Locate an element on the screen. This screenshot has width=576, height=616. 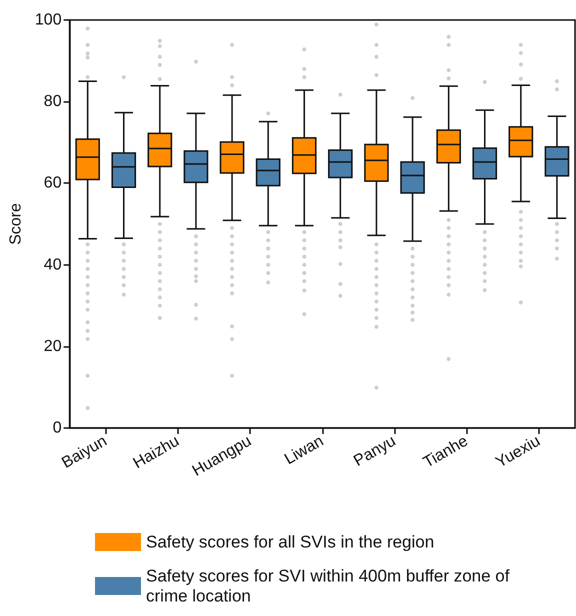
y-tick-label: 80 is located at coordinates (53, 101).